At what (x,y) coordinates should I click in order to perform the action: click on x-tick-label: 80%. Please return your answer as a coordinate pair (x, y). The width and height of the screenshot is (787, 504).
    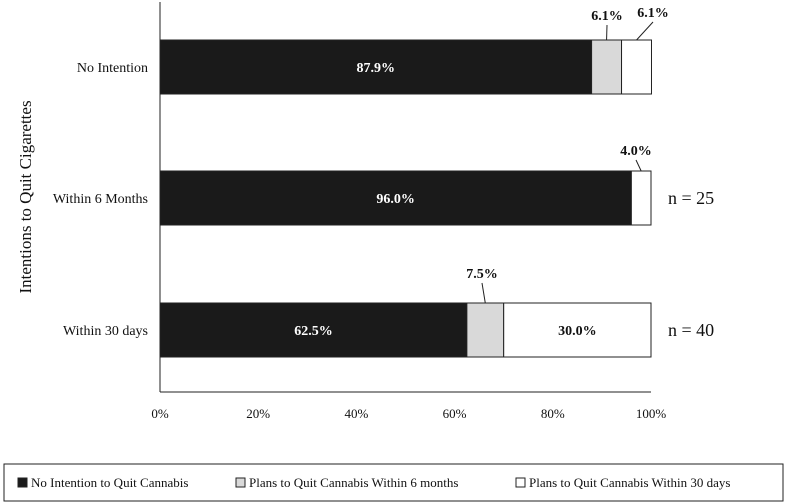
    Looking at the image, I should click on (553, 413).